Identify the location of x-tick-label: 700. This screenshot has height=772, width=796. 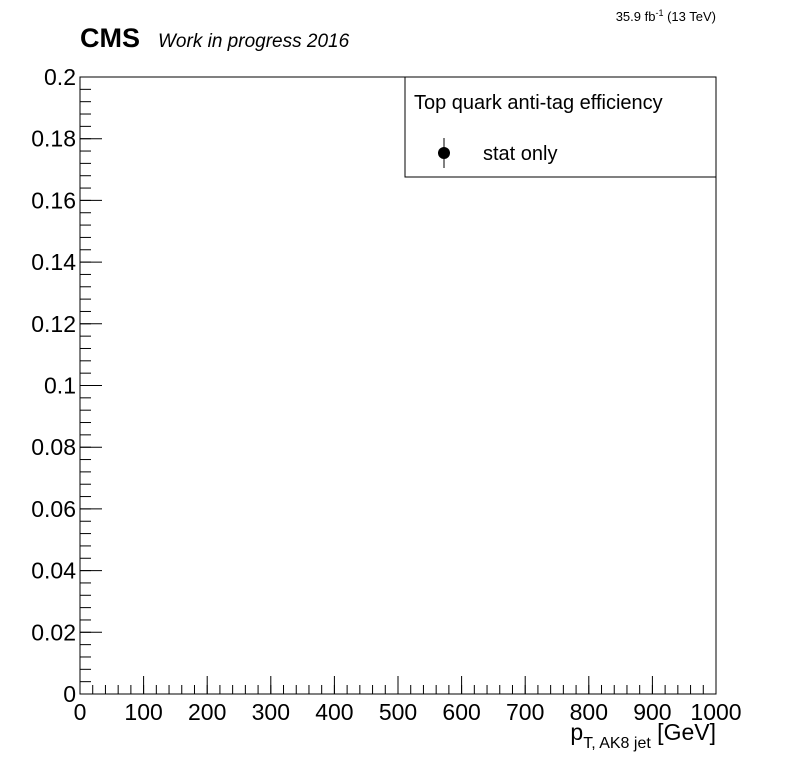
(525, 712).